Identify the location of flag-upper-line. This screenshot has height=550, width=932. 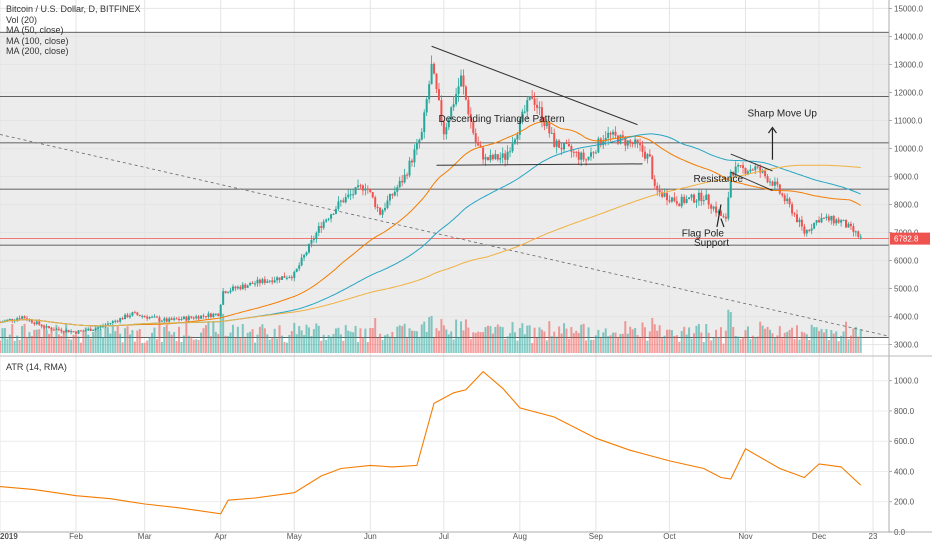
(751, 162).